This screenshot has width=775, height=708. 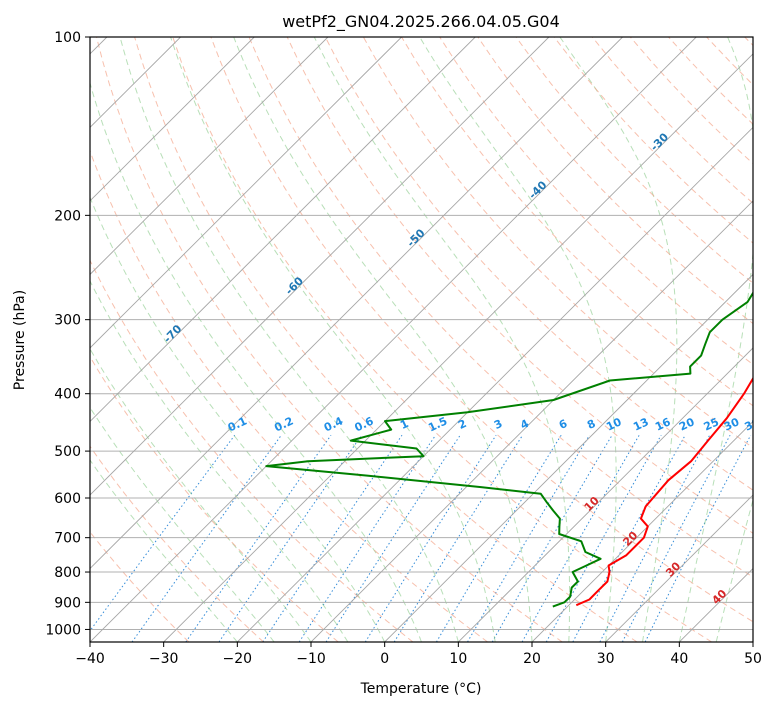 I want to click on y-tick-label: 1000, so click(x=63, y=630).